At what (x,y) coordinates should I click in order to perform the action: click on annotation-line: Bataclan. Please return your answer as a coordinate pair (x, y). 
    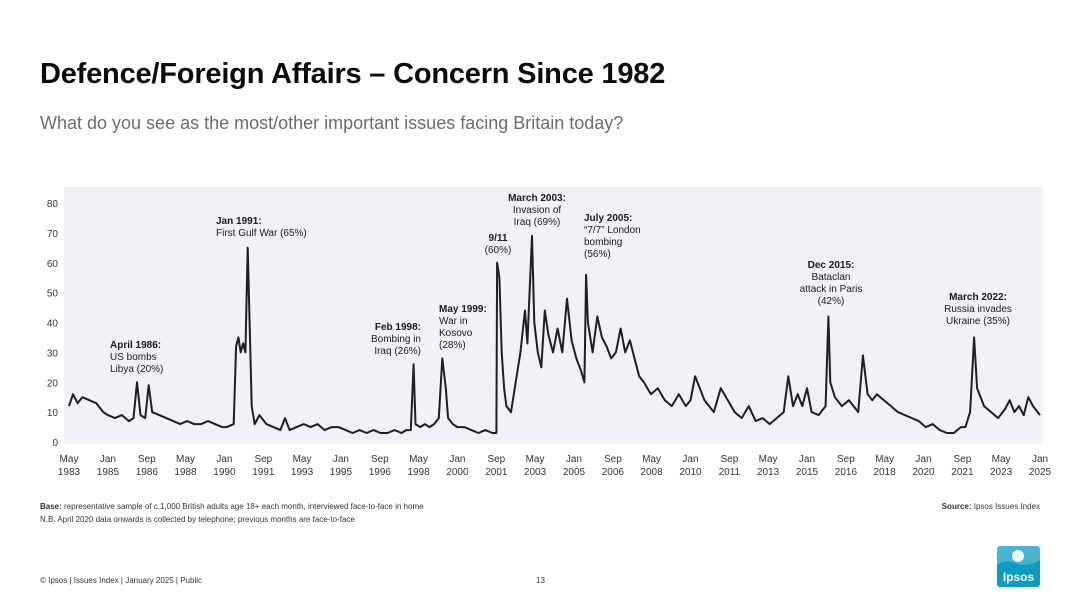
    Looking at the image, I should click on (831, 277).